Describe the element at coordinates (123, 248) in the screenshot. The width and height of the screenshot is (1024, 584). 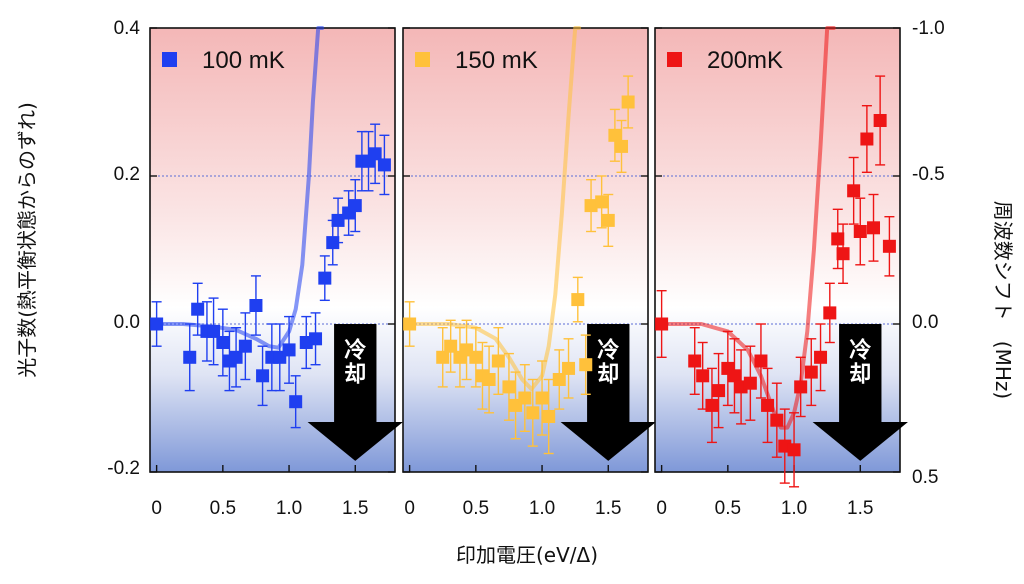
I see `left-y-axis: 0.4 0.2 0.0 -0.2` at that location.